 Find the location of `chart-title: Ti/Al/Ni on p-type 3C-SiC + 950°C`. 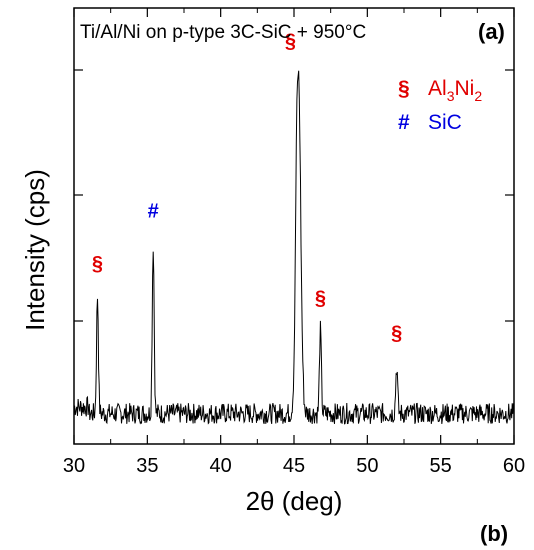

chart-title: Ti/Al/Ni on p-type 3C-SiC + 950°C is located at coordinates (223, 32).